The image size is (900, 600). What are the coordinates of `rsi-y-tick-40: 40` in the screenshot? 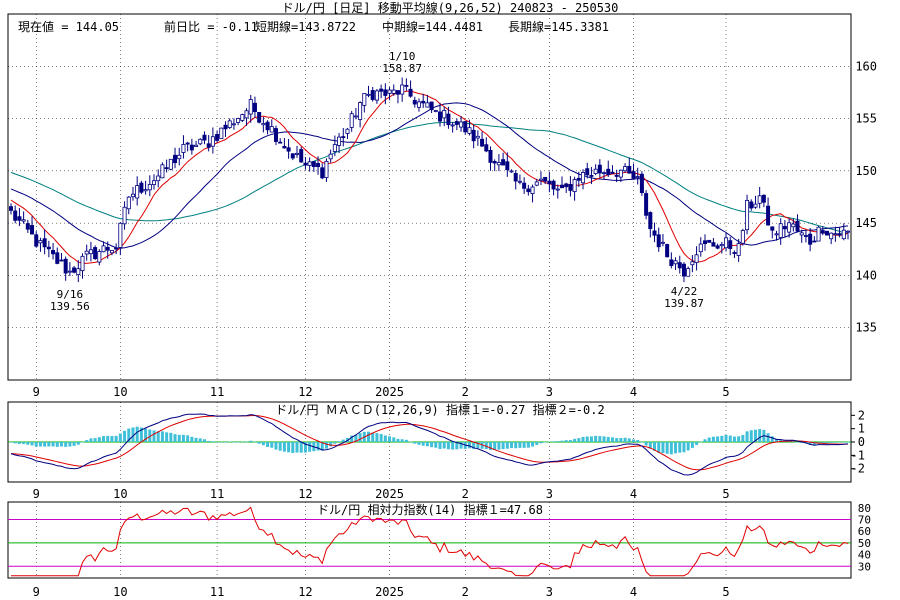 It's located at (864, 555).